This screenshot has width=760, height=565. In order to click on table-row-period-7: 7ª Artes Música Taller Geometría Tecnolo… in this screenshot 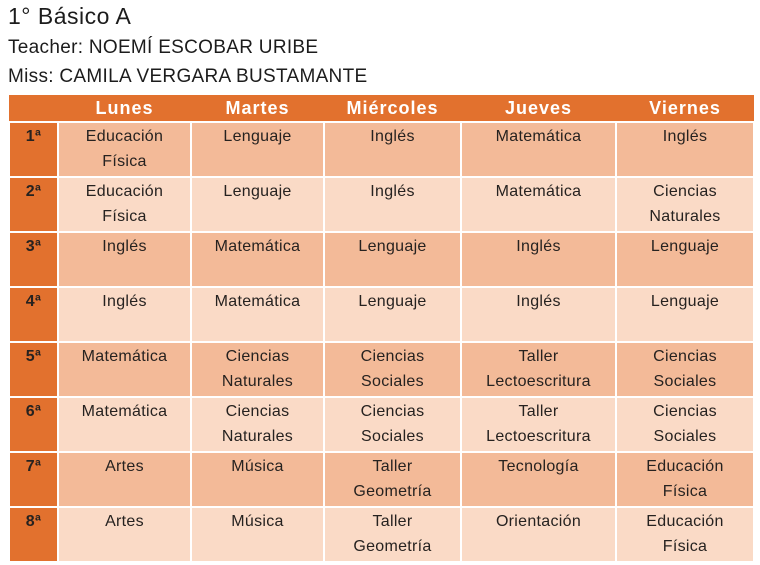, I will do `click(381, 479)`.